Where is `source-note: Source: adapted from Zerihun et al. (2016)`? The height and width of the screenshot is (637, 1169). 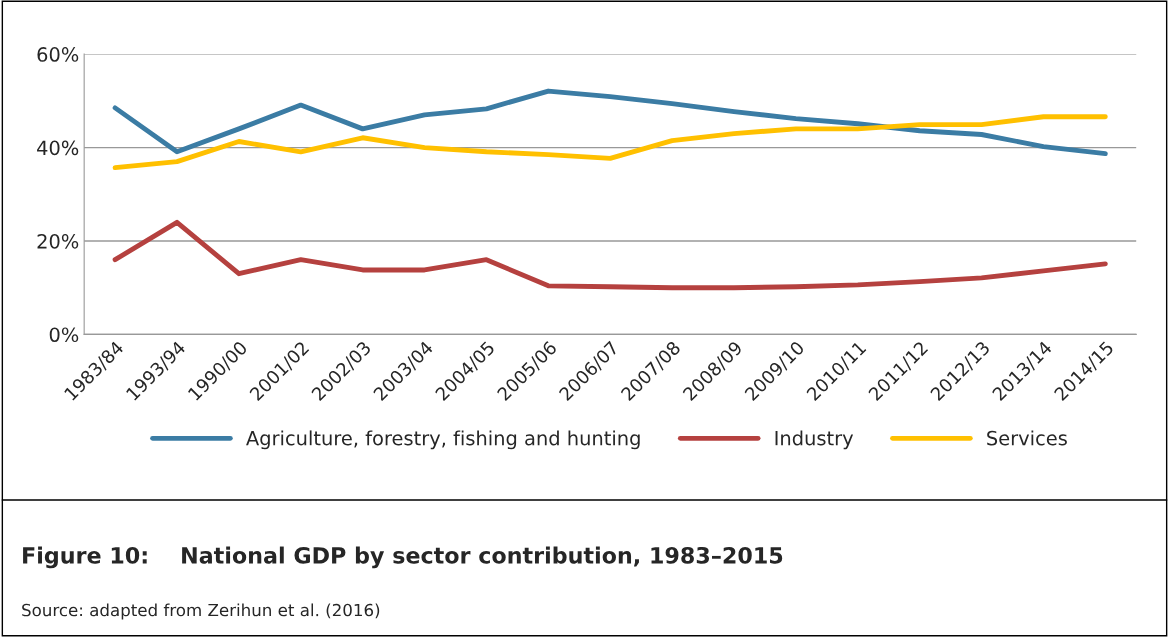
source-note: Source: adapted from Zerihun et al. (2016) is located at coordinates (201, 611).